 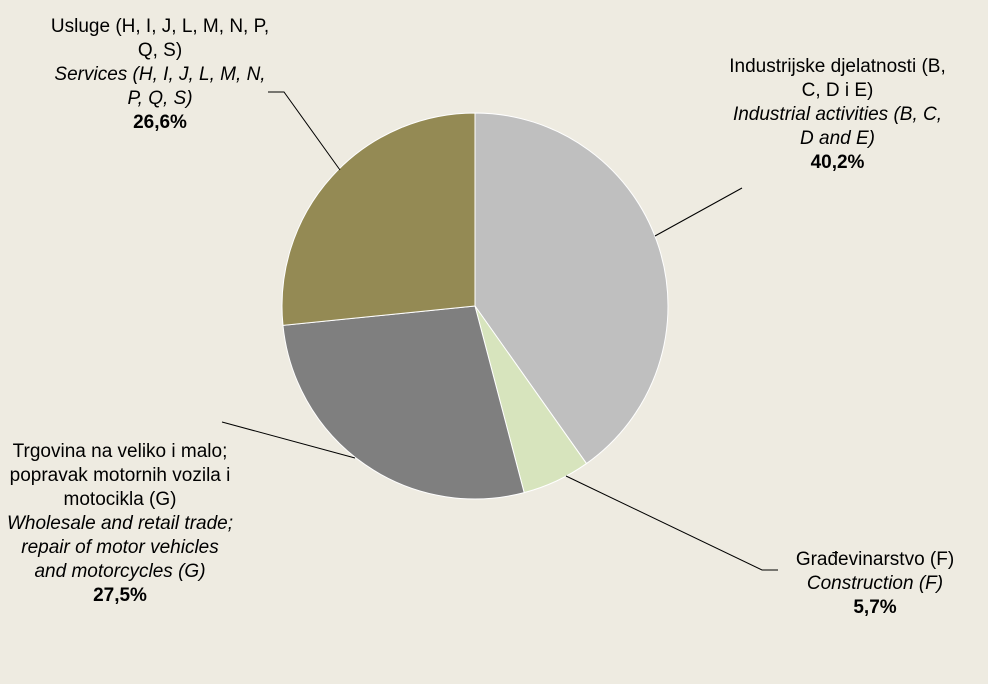 I want to click on value-label: 5,7%, so click(x=875, y=607).